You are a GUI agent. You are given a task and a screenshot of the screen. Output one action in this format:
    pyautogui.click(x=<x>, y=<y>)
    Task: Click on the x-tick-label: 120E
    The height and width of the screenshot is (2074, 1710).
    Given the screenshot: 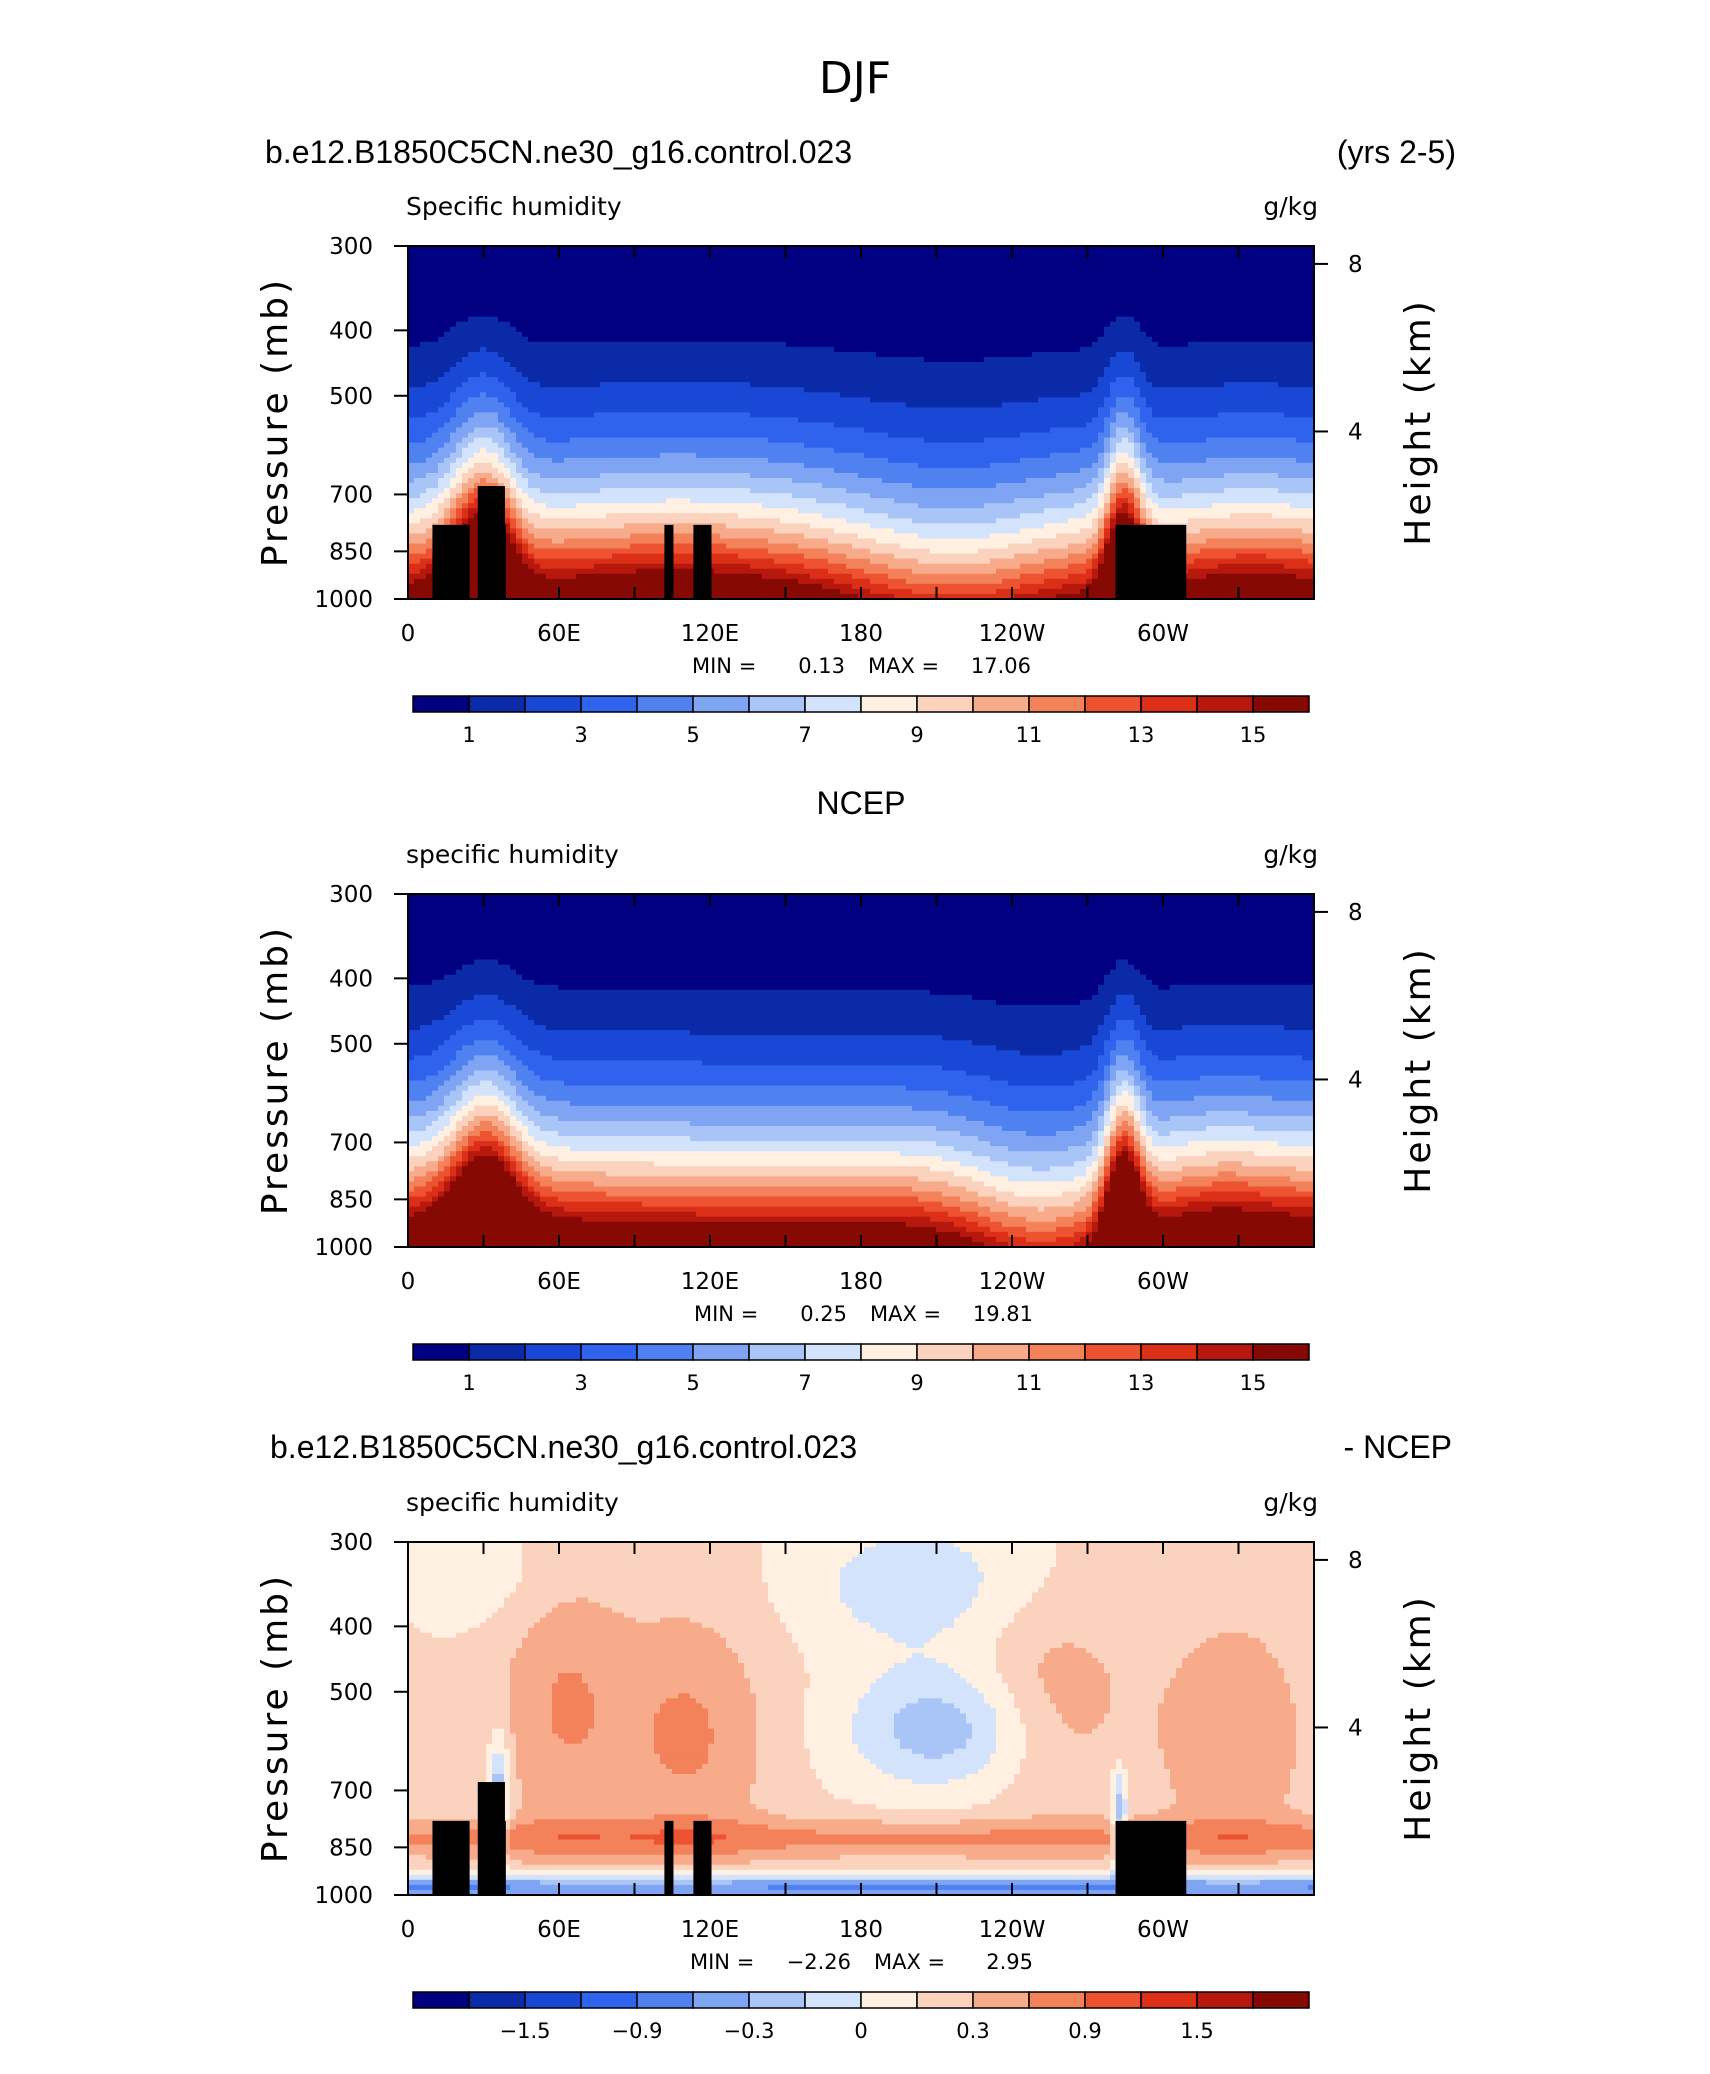 What is the action you would take?
    pyautogui.click(x=710, y=1282)
    